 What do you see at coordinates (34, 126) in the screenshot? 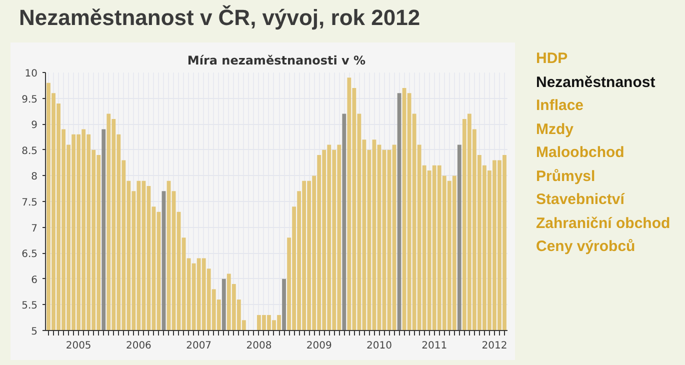
I see `y-tick-label: 9` at bounding box center [34, 126].